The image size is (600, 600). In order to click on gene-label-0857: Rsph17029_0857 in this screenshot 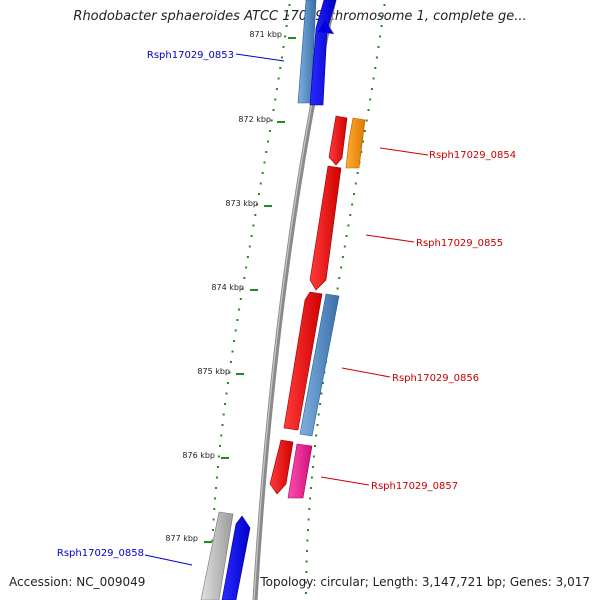, I will do `click(389, 484)`.